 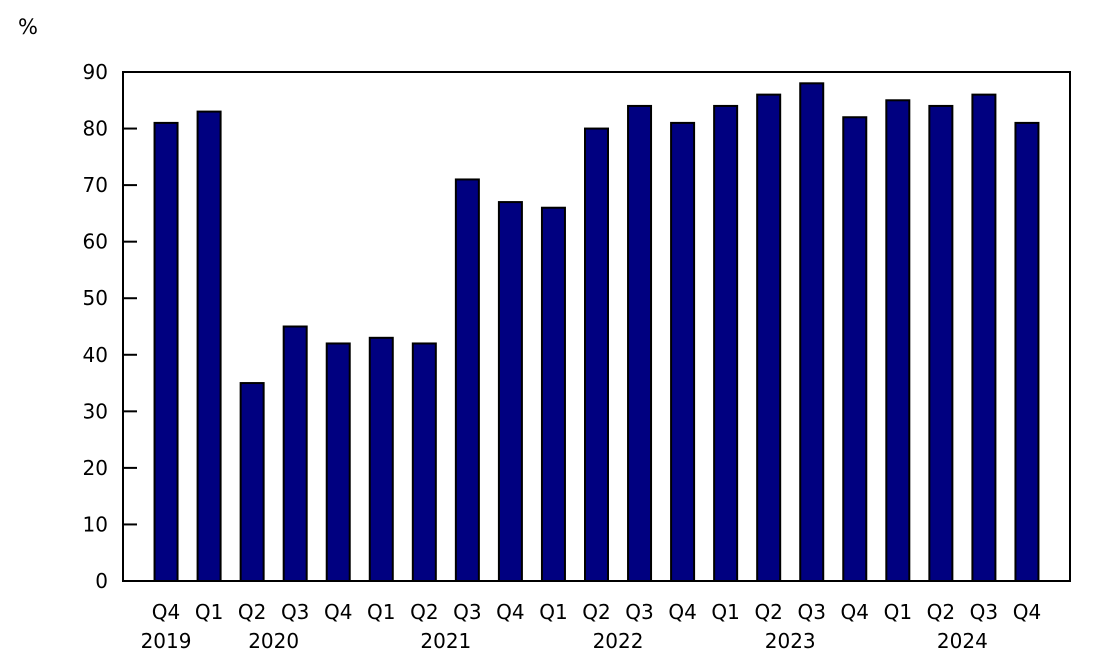 What do you see at coordinates (381, 459) in the screenshot?
I see `bar-q1-2021` at bounding box center [381, 459].